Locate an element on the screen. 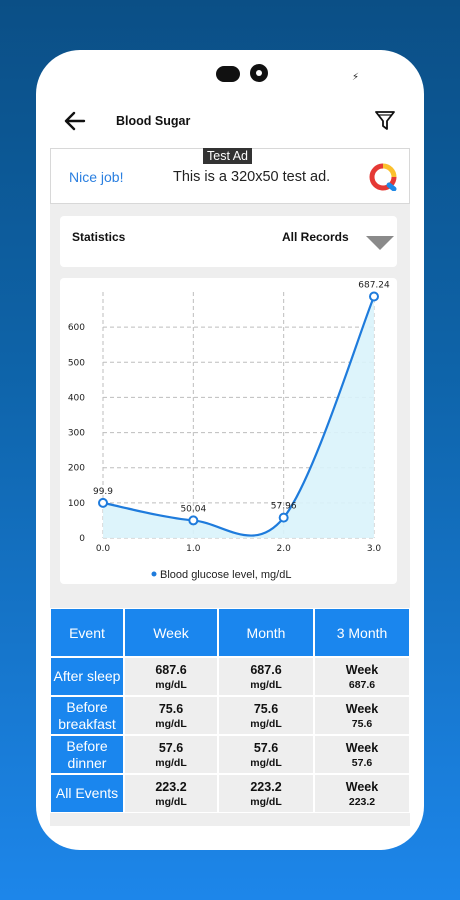  week-cell: 687.6 mg/dL is located at coordinates (171, 676).